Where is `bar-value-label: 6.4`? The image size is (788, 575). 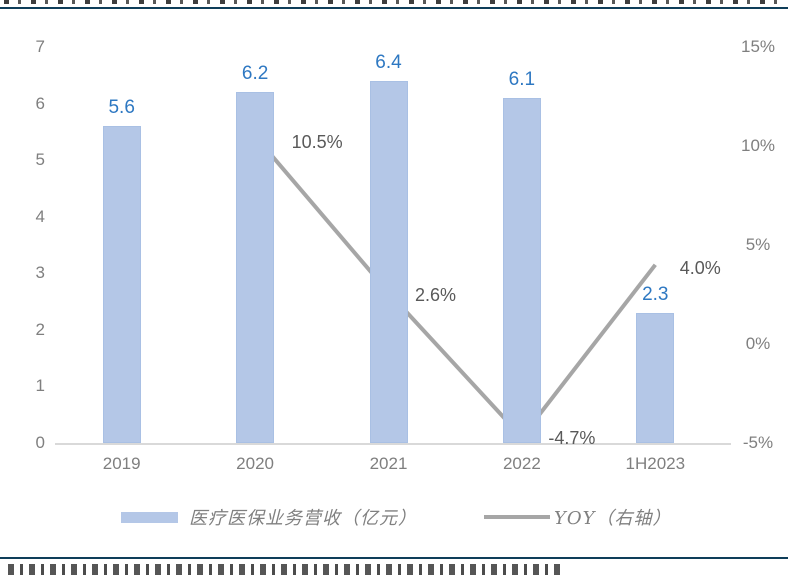
bar-value-label: 6.4 is located at coordinates (388, 62).